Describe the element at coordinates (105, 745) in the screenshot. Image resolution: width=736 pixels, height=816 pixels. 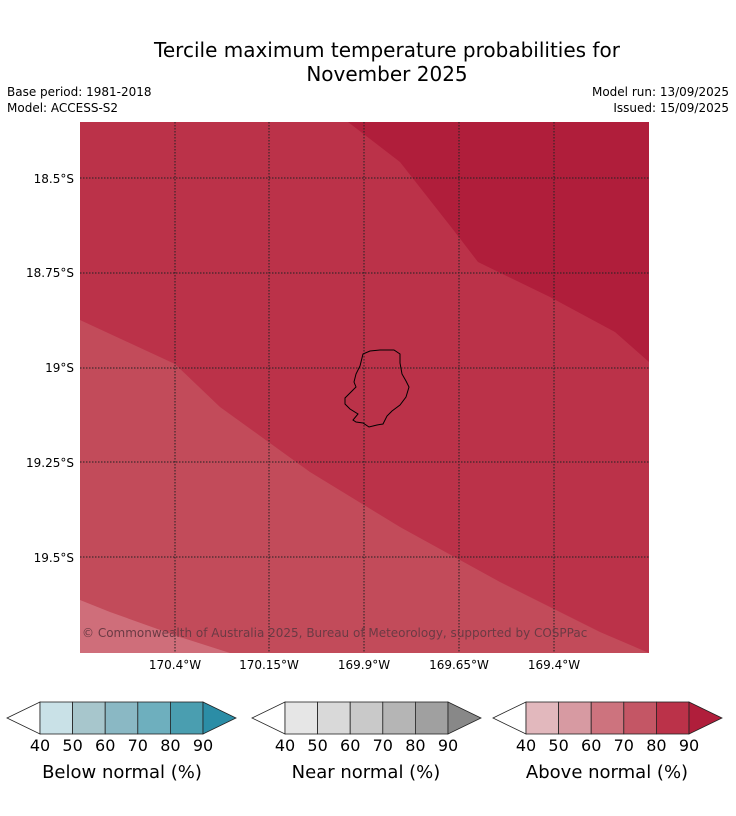
I see `colorbar-below-tick-60: 60` at that location.